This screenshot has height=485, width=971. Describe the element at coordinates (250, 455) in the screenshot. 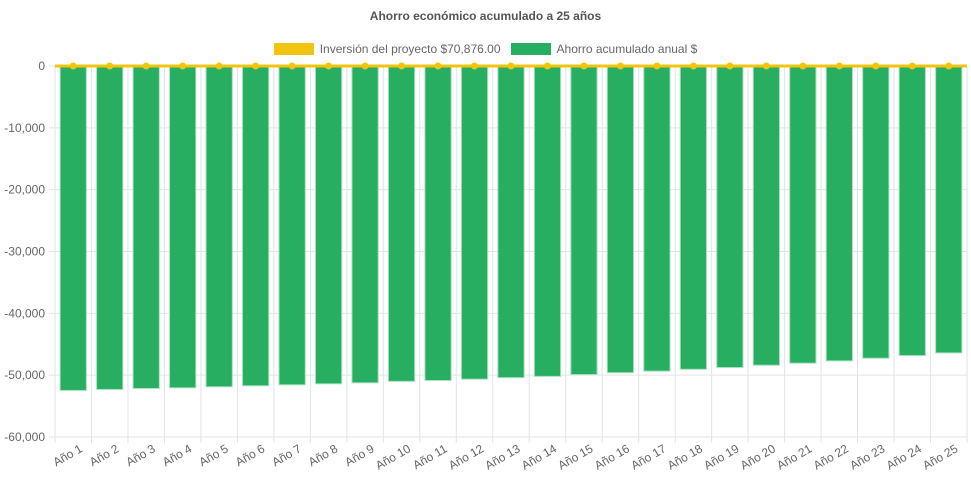

I see `x-tick-label: Año 6` at that location.